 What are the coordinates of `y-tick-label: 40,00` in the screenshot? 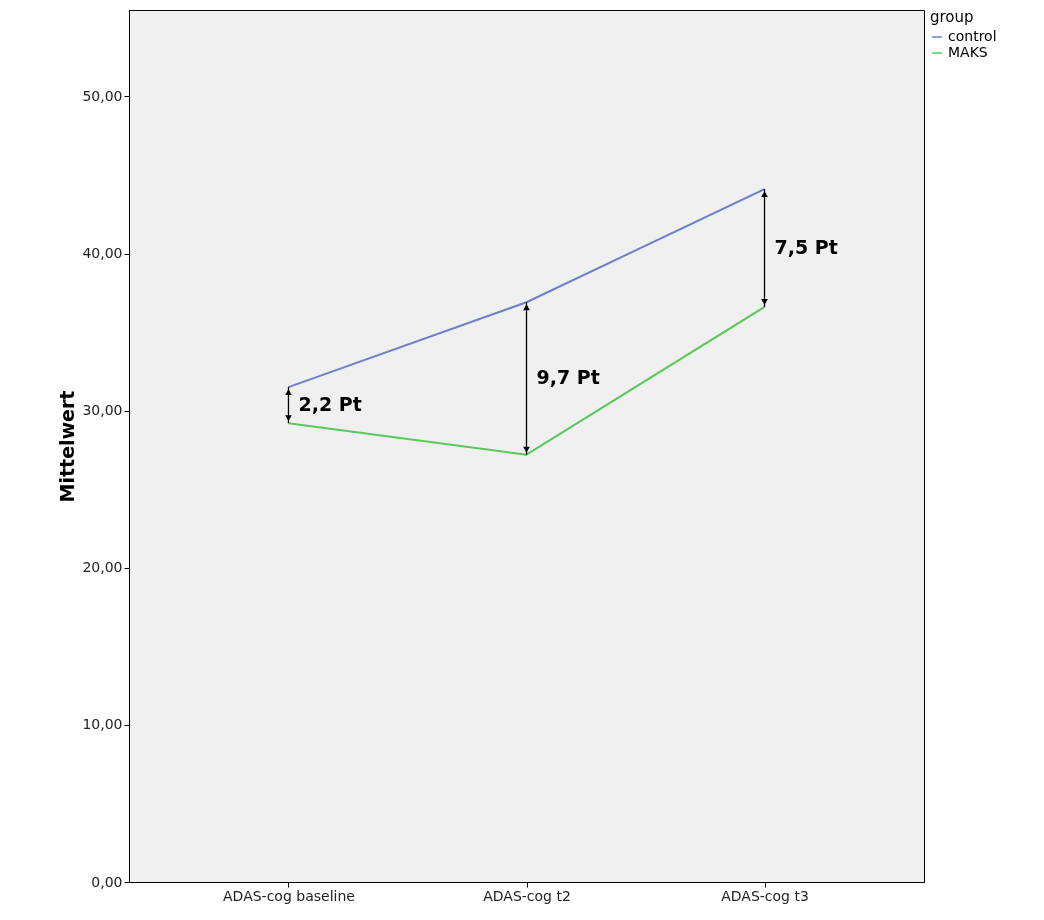 It's located at (102, 253).